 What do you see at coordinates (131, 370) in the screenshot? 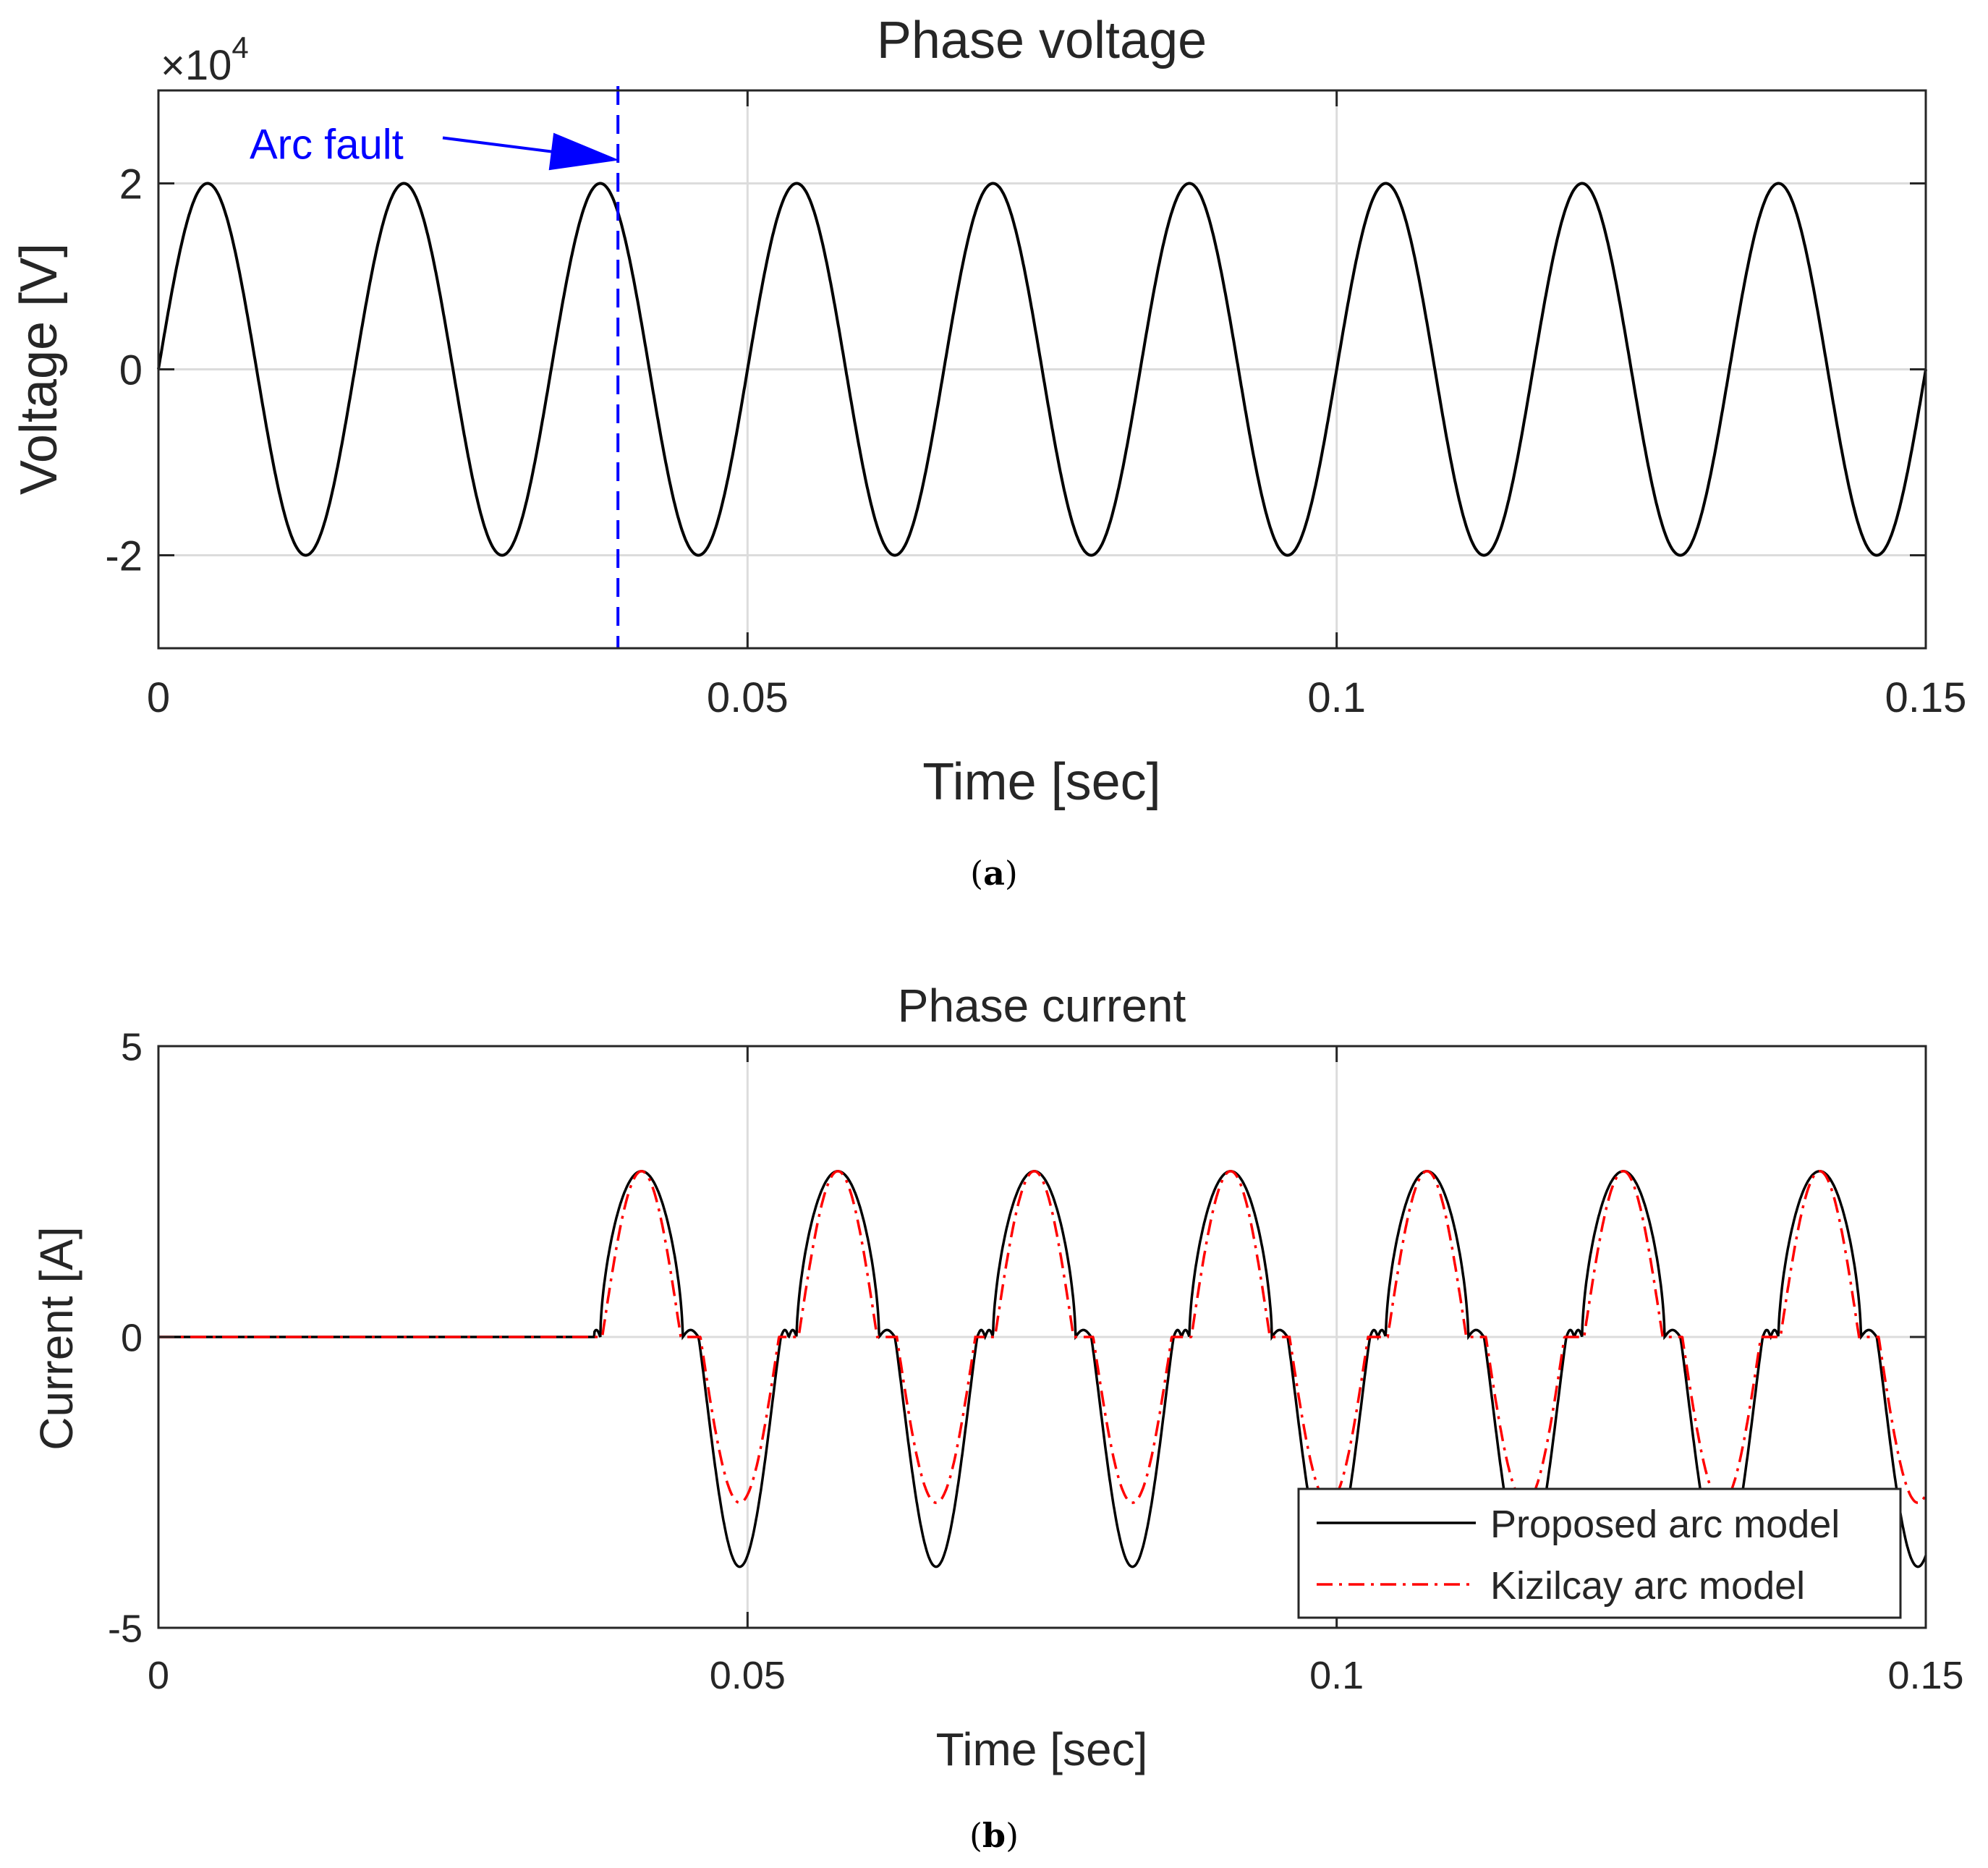
I see `chart-a-ytick-label: 0` at bounding box center [131, 370].